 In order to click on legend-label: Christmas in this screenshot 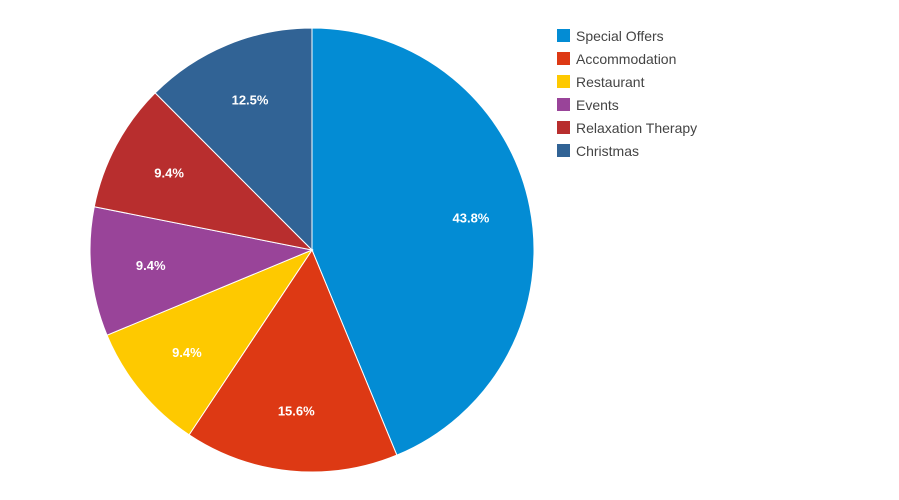, I will do `click(608, 150)`.